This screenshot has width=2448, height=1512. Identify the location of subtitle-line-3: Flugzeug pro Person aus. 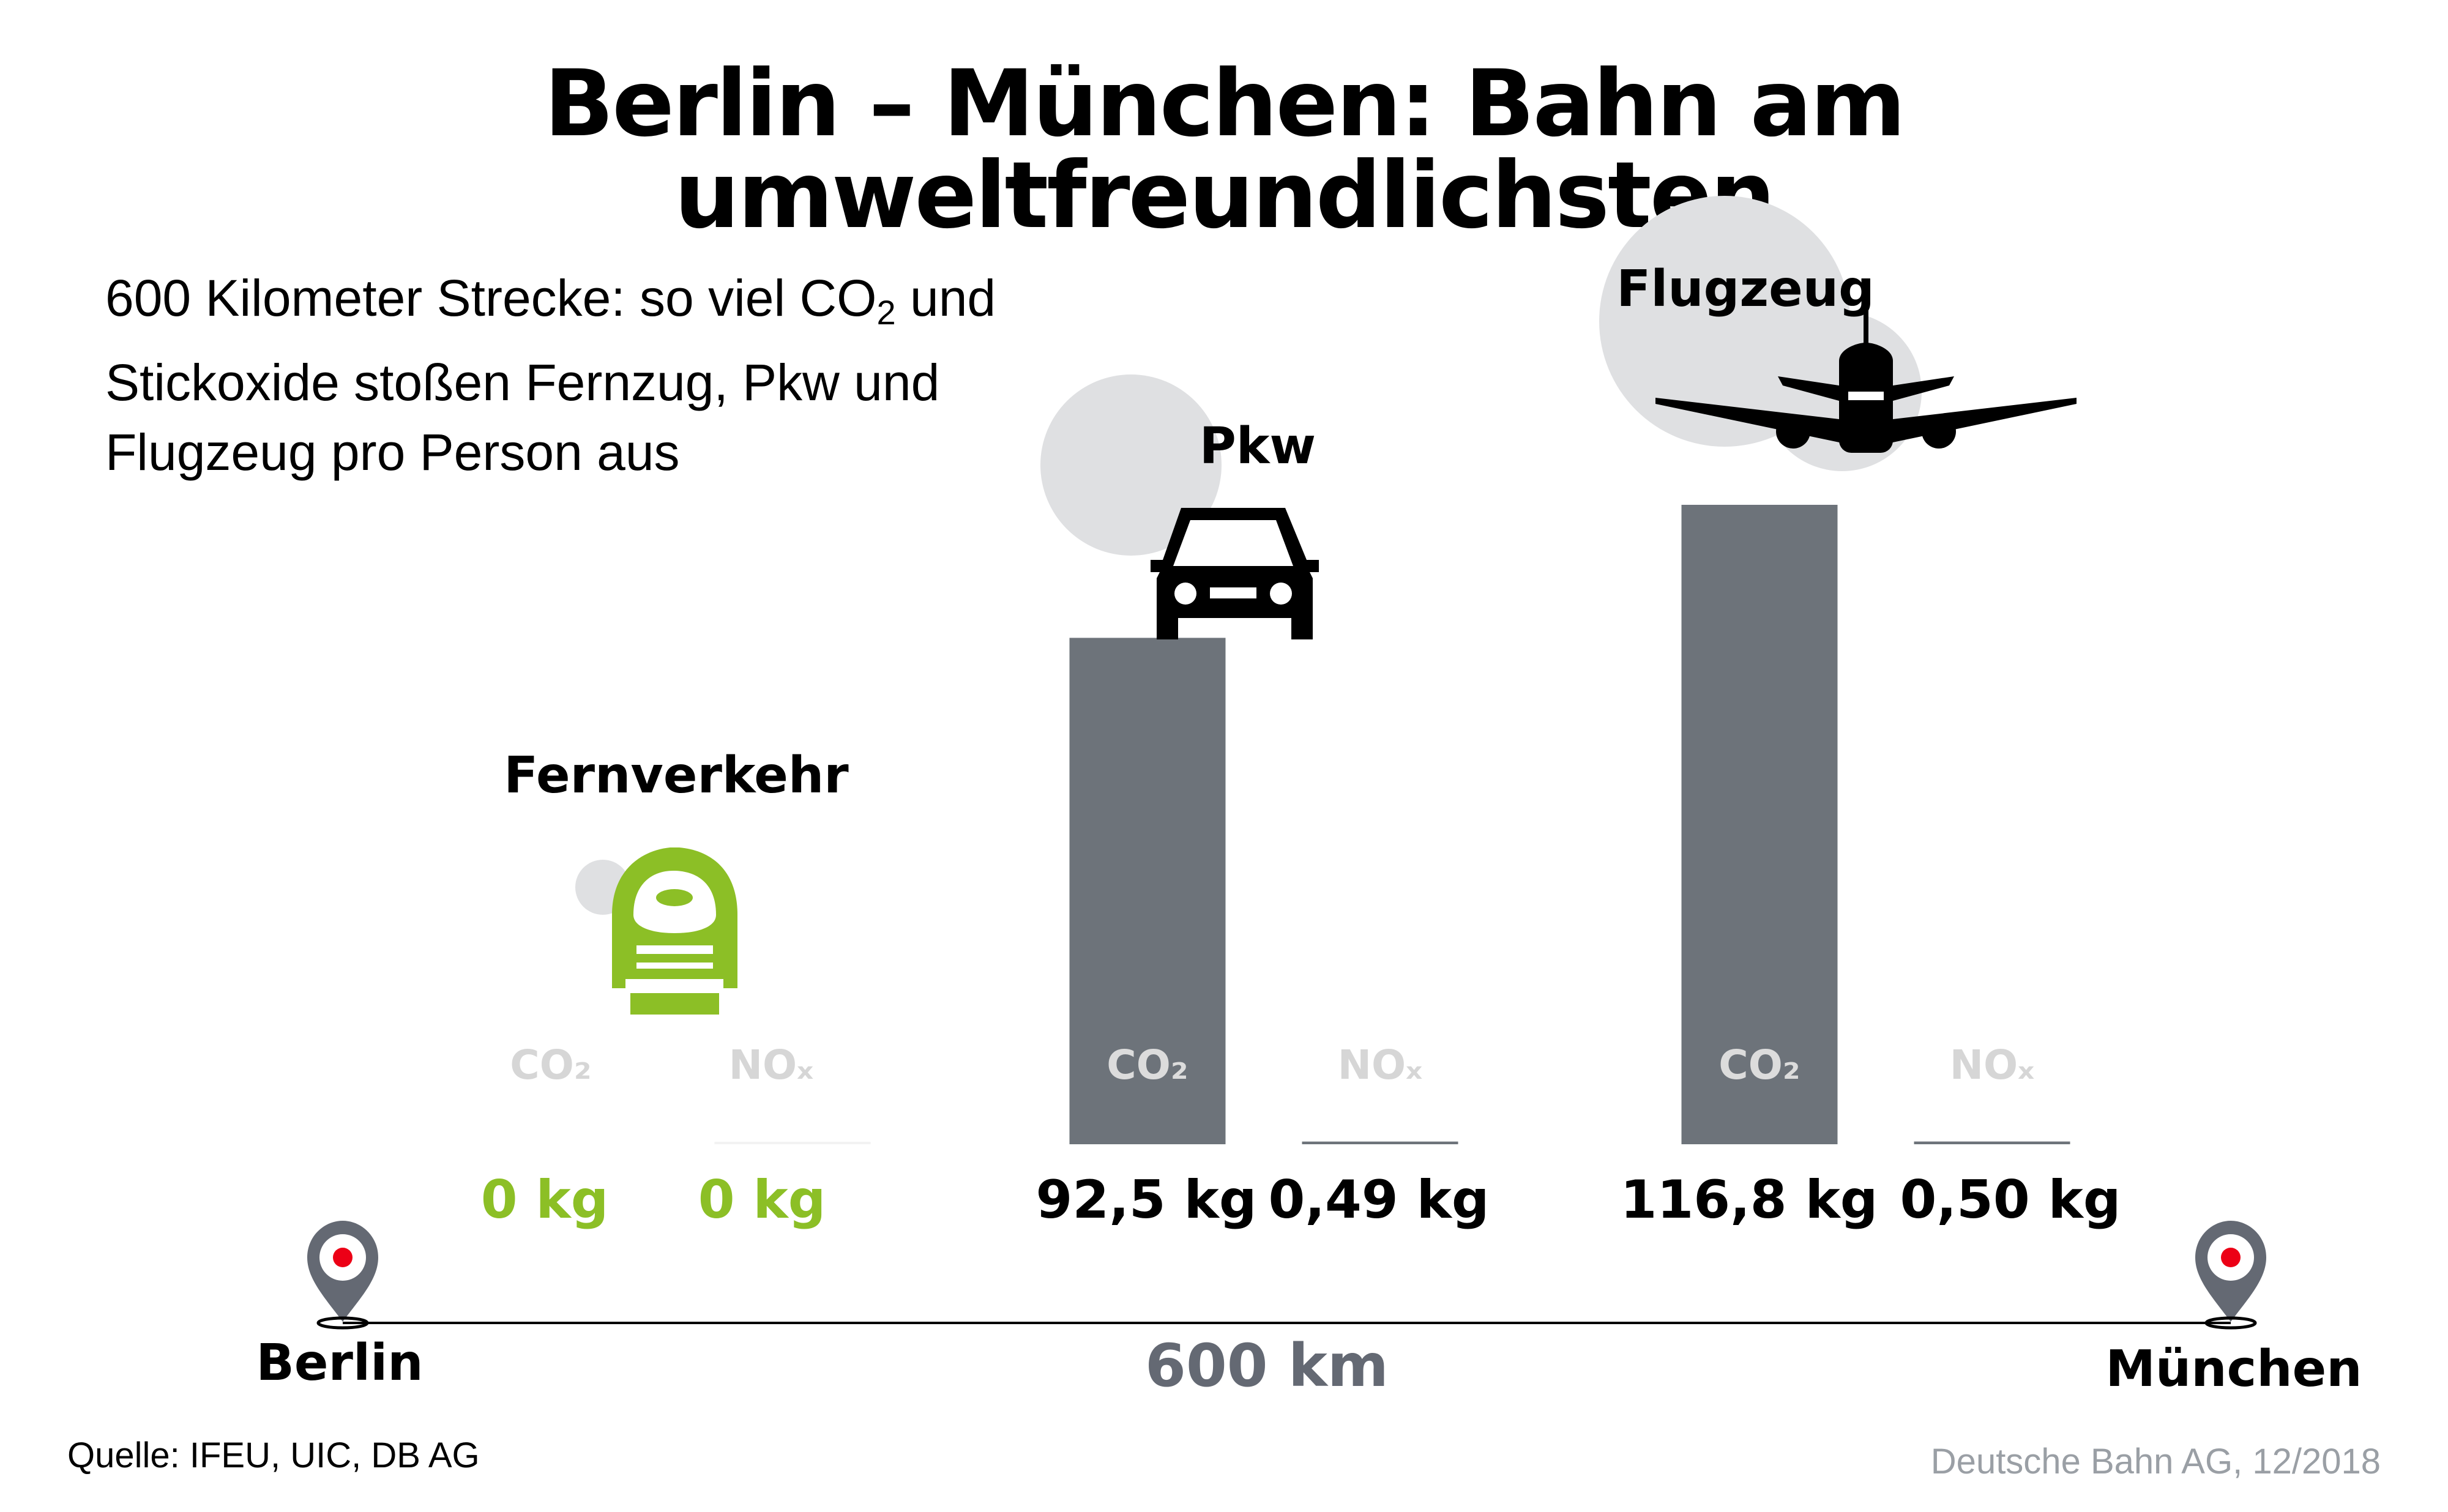
(392, 452).